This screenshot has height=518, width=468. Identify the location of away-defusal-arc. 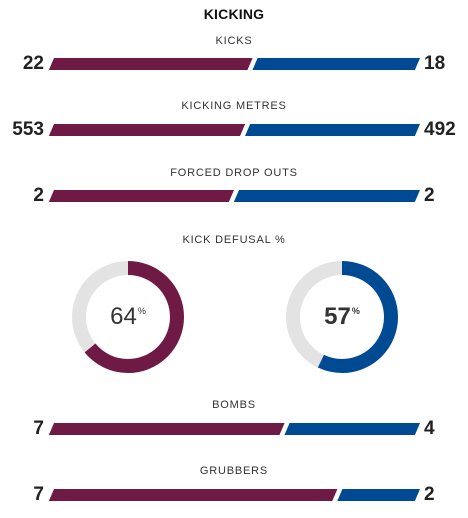
(342, 317).